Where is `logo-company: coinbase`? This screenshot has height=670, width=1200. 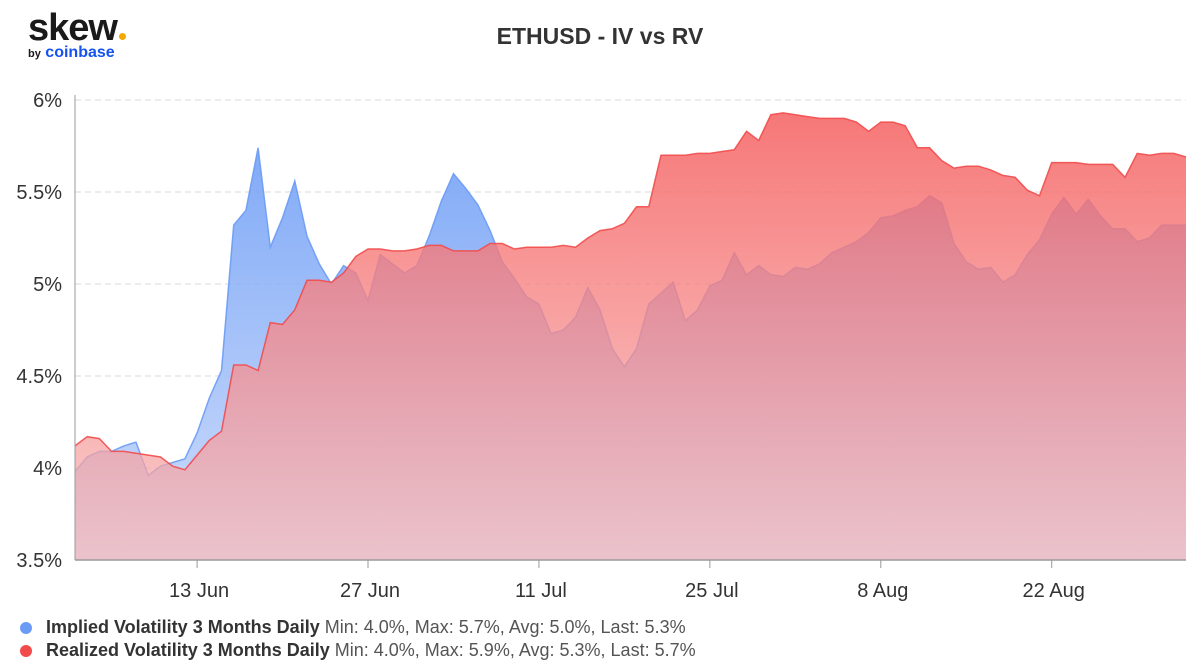
logo-company: coinbase is located at coordinates (80, 52).